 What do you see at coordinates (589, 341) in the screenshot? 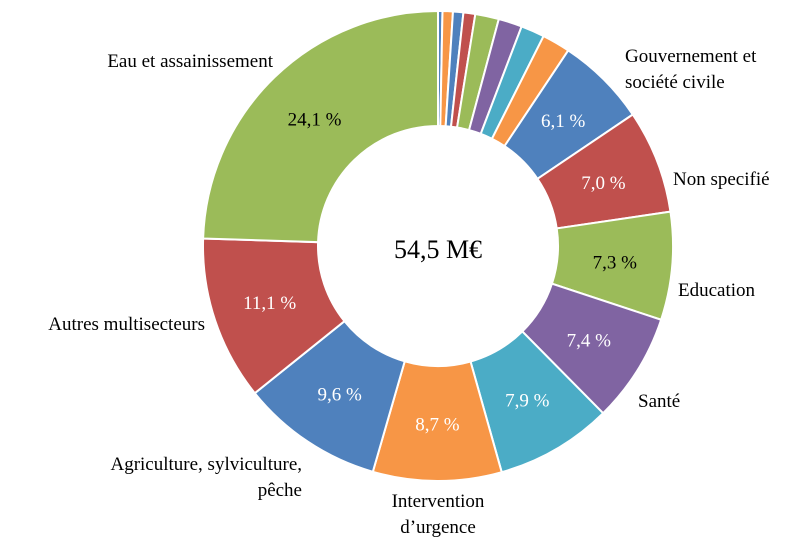
I see `slice-value-label: 7,4 %` at bounding box center [589, 341].